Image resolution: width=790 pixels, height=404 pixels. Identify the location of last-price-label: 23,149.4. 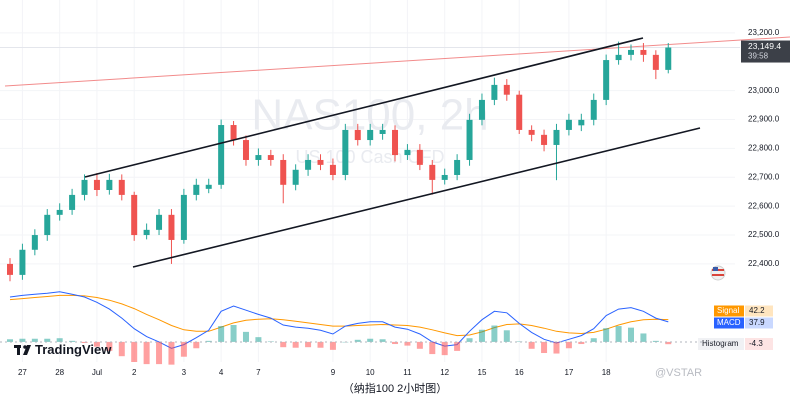
(764, 46).